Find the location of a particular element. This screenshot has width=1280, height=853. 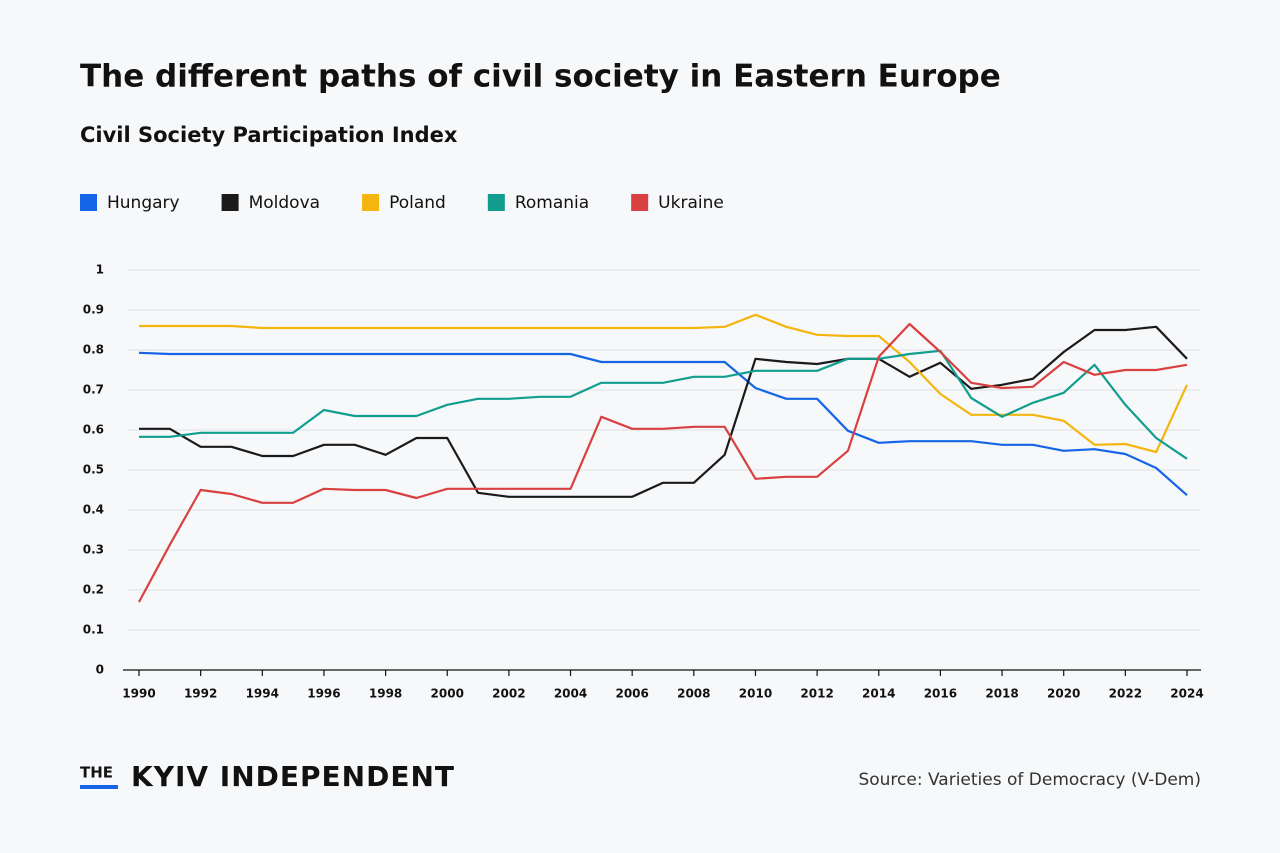

chart-subtitle: Civil Society Participation Index is located at coordinates (269, 135).